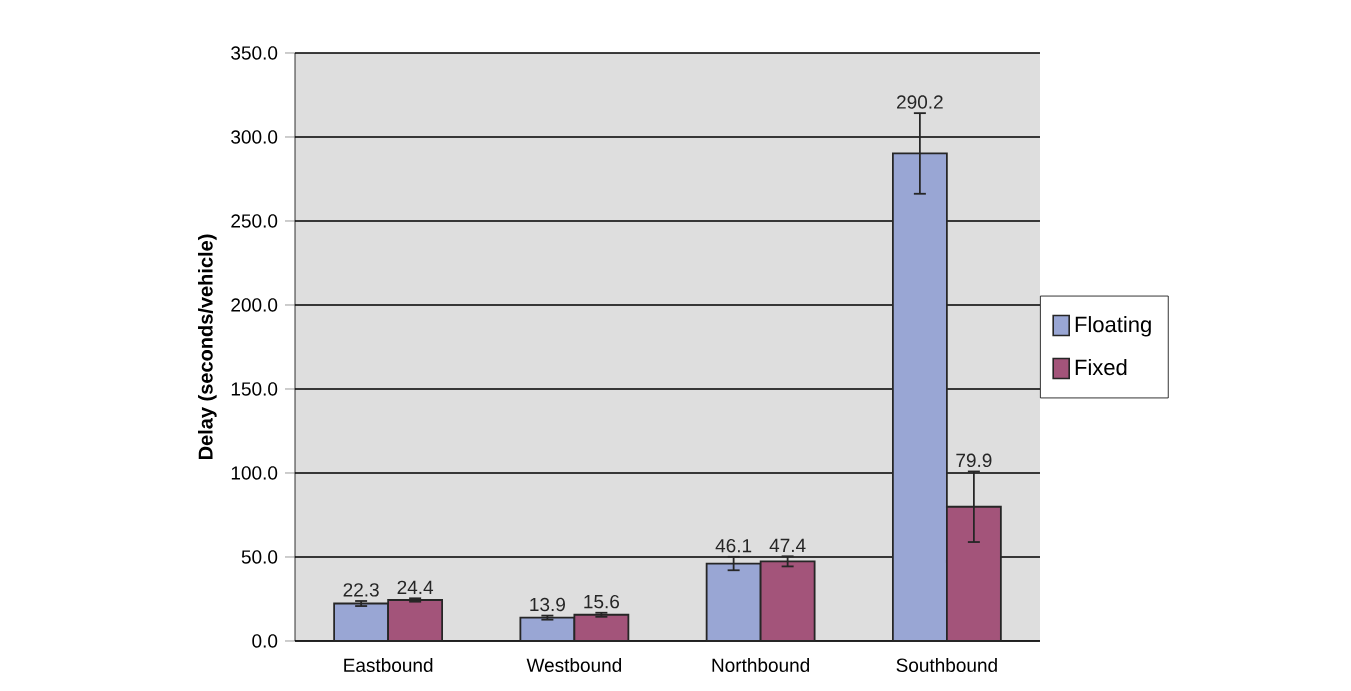 The image size is (1351, 691). I want to click on data-label: 46.1, so click(733, 545).